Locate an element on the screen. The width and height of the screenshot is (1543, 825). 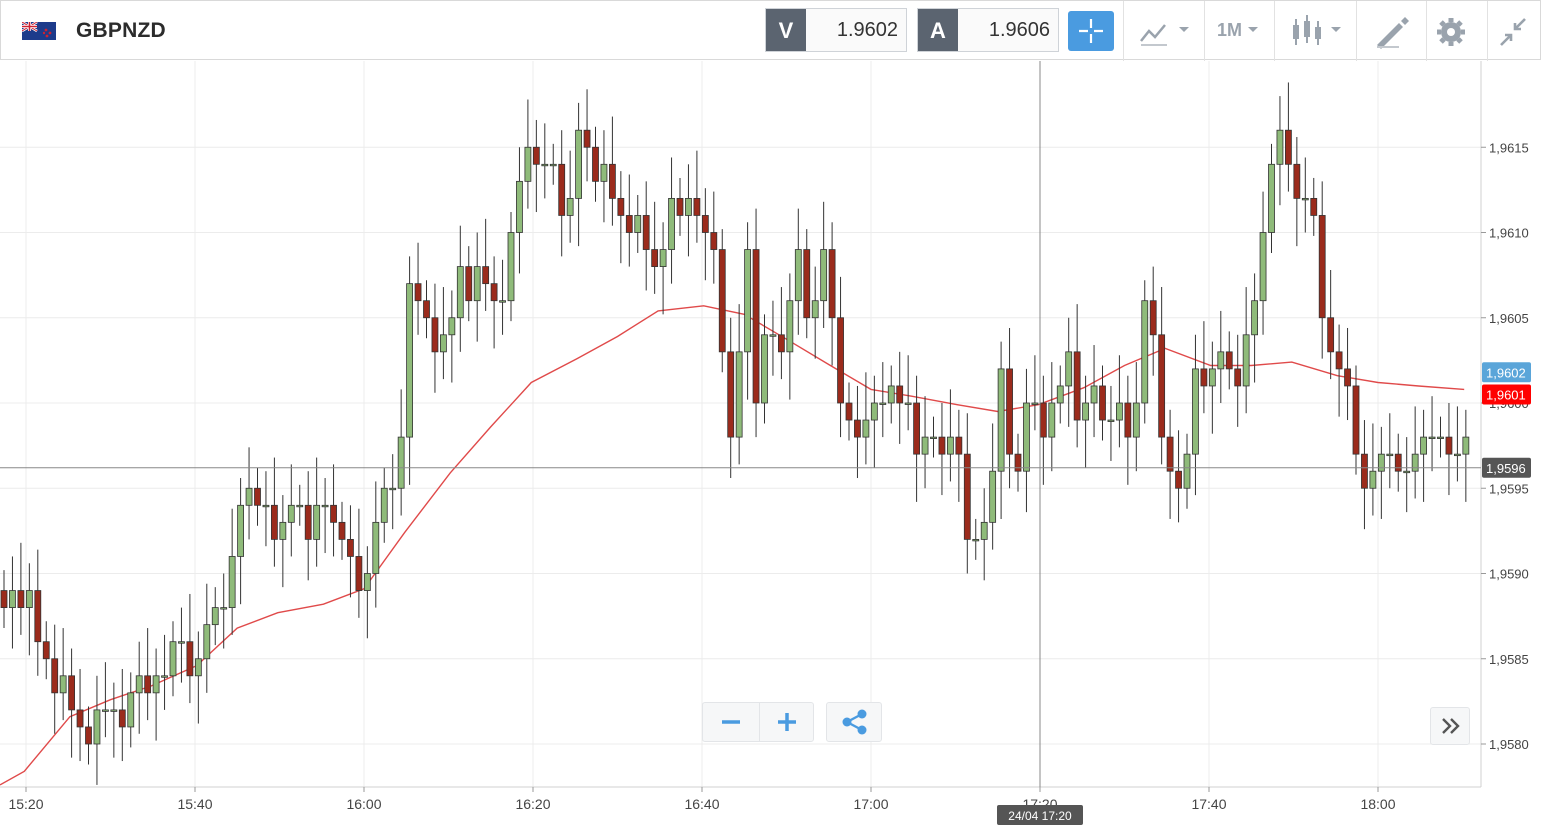
zoom-out-button is located at coordinates (731, 722).